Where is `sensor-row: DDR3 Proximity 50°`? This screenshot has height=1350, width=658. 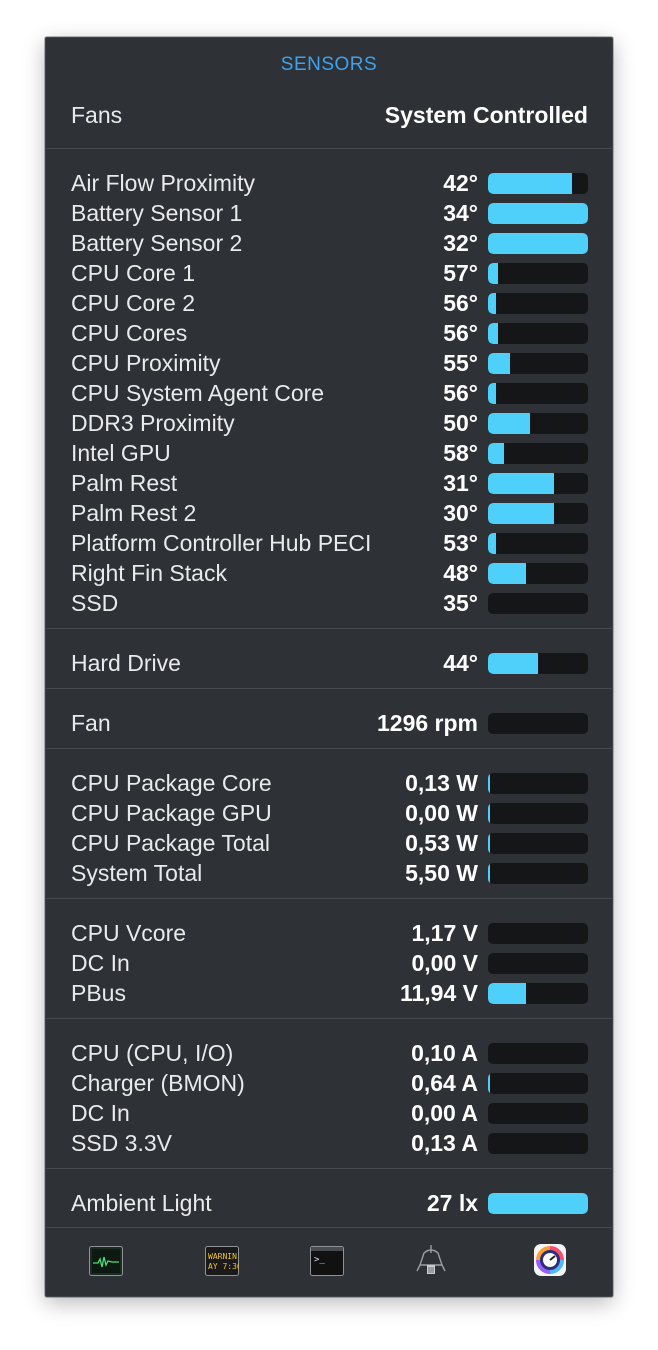 sensor-row: DDR3 Proximity 50° is located at coordinates (329, 423).